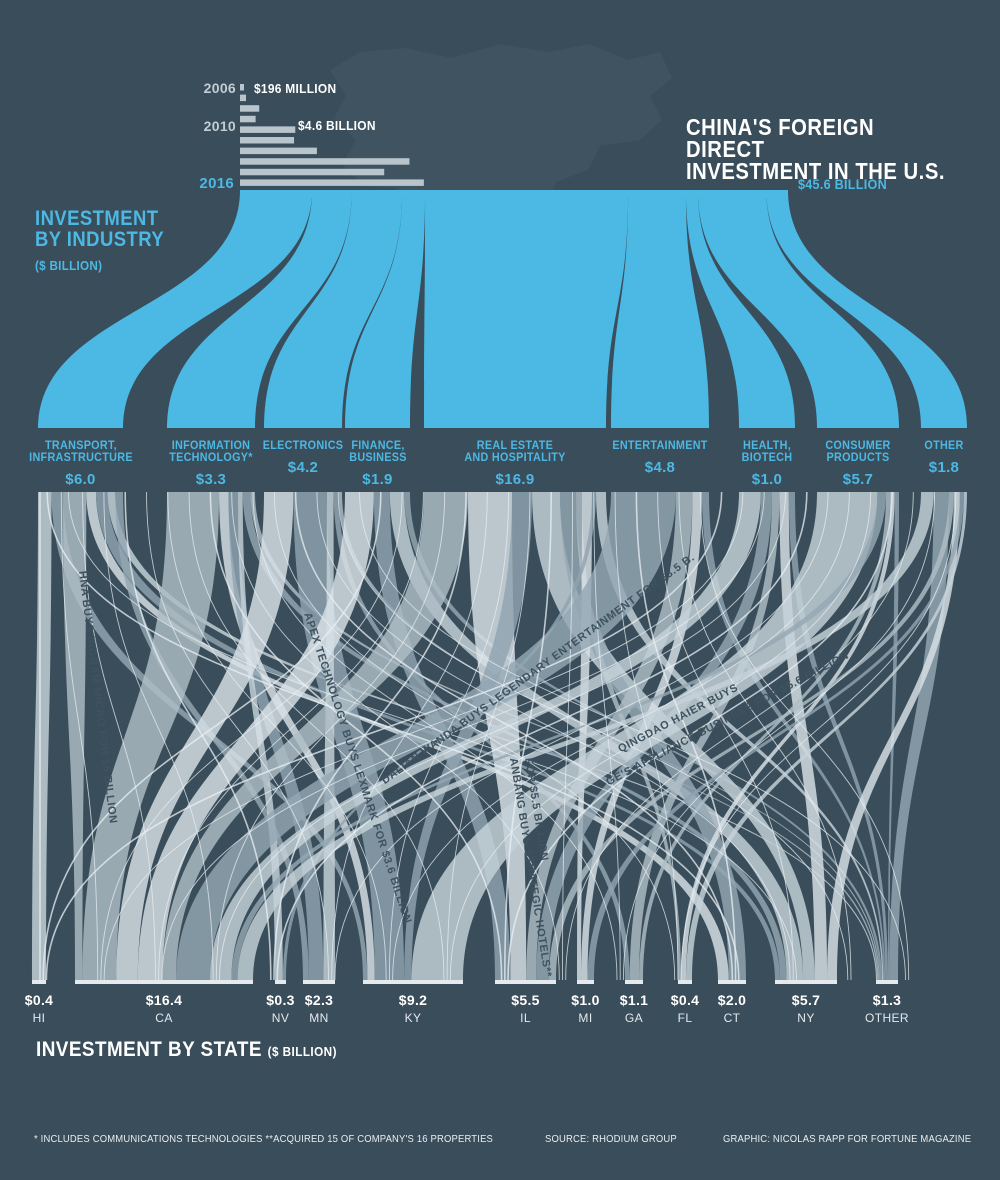  What do you see at coordinates (80, 452) in the screenshot?
I see `industry-name: TRANSPORT, INFRASTRUCTURE` at bounding box center [80, 452].